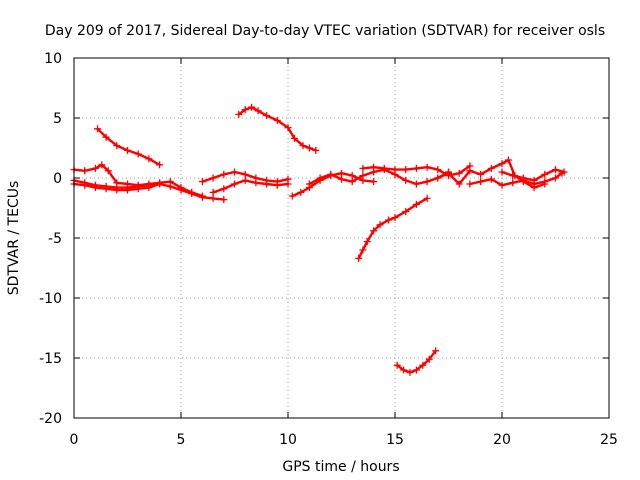 This screenshot has height=480, width=640. I want to click on series-arc-k, so click(393, 228).